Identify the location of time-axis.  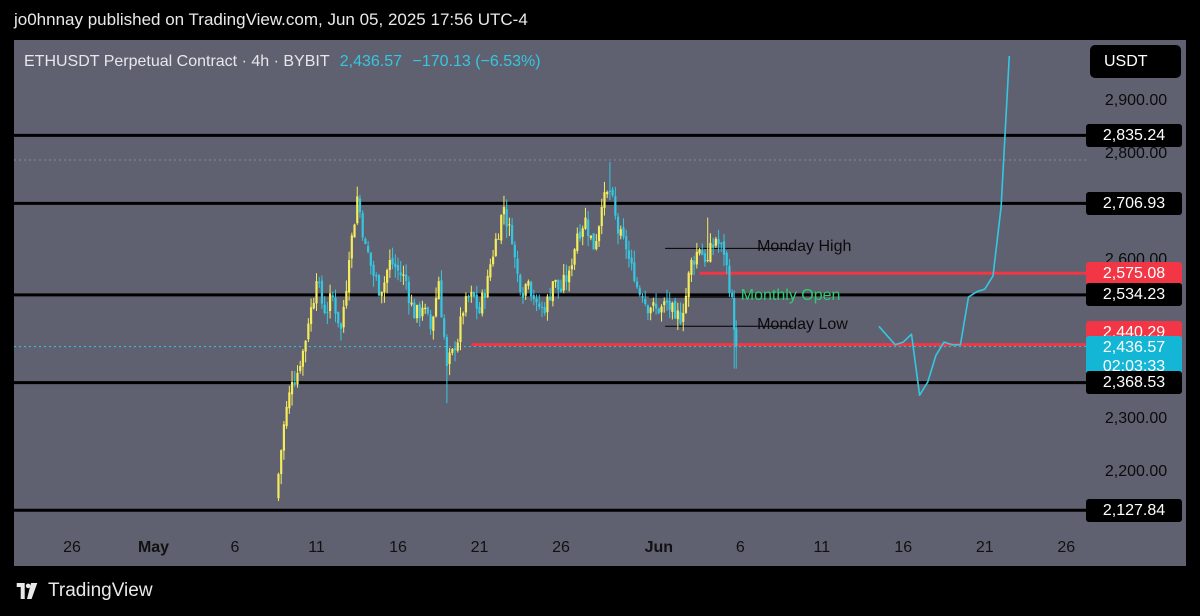
(600, 549).